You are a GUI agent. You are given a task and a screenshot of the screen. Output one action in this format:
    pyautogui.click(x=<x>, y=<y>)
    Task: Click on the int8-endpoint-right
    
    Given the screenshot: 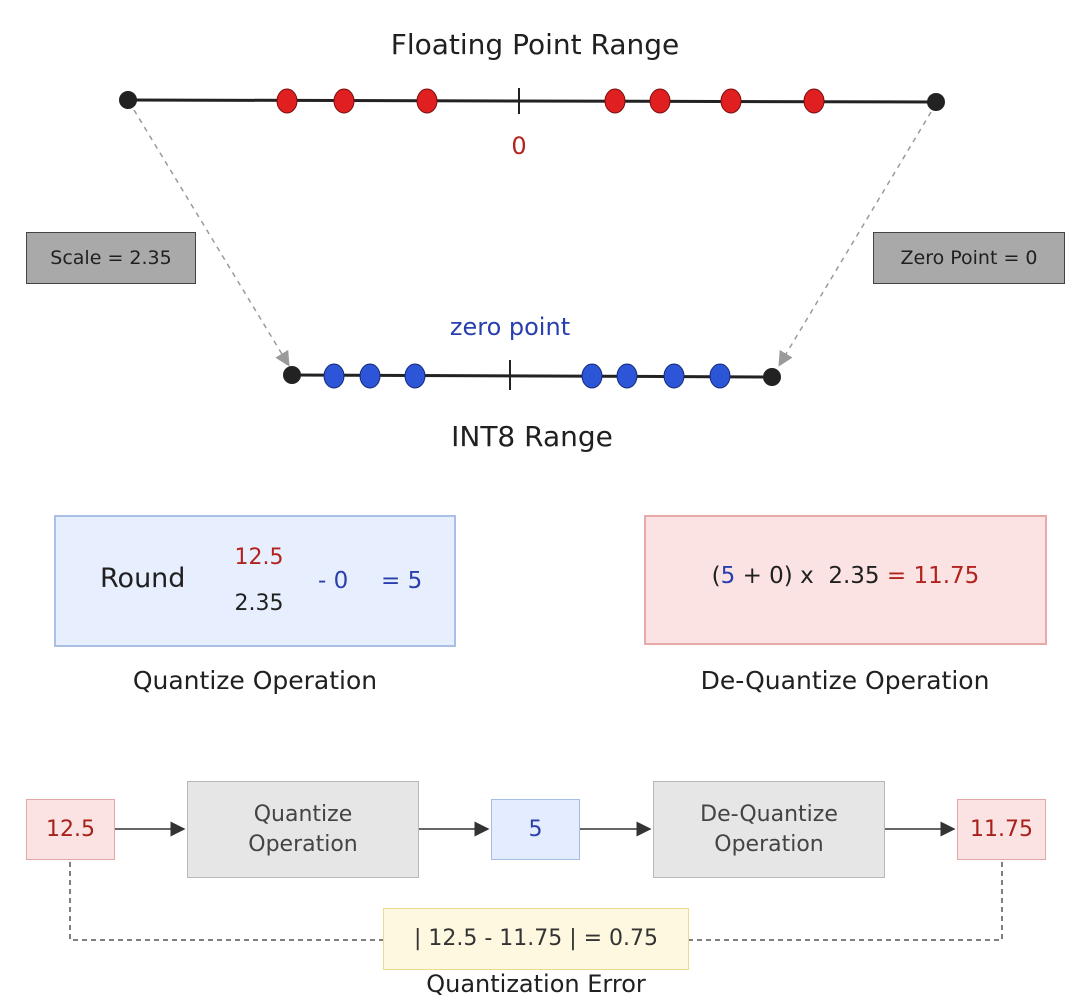 What is the action you would take?
    pyautogui.click(x=772, y=377)
    